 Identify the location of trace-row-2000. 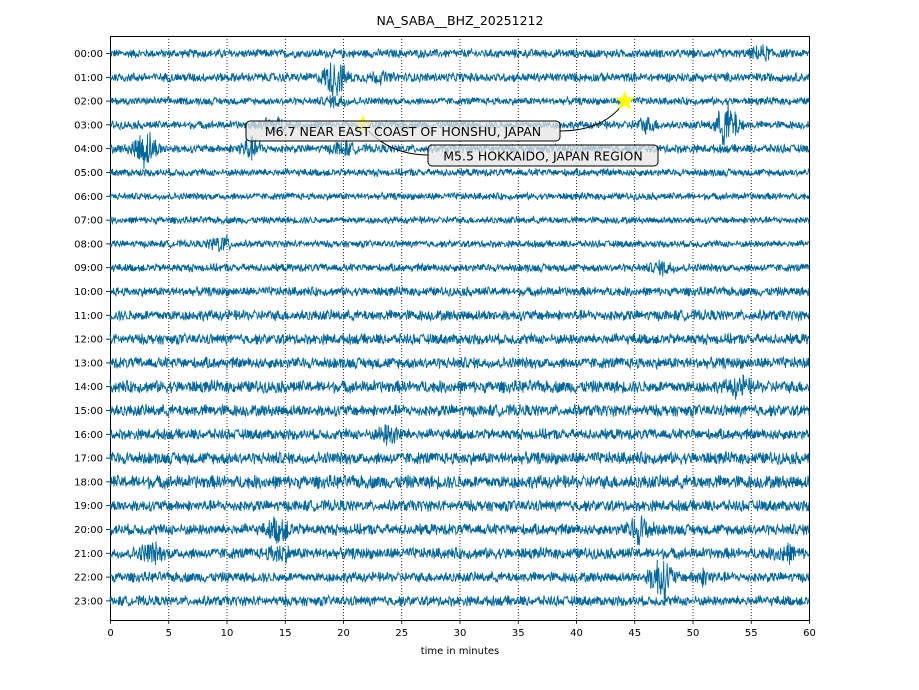
(459, 530).